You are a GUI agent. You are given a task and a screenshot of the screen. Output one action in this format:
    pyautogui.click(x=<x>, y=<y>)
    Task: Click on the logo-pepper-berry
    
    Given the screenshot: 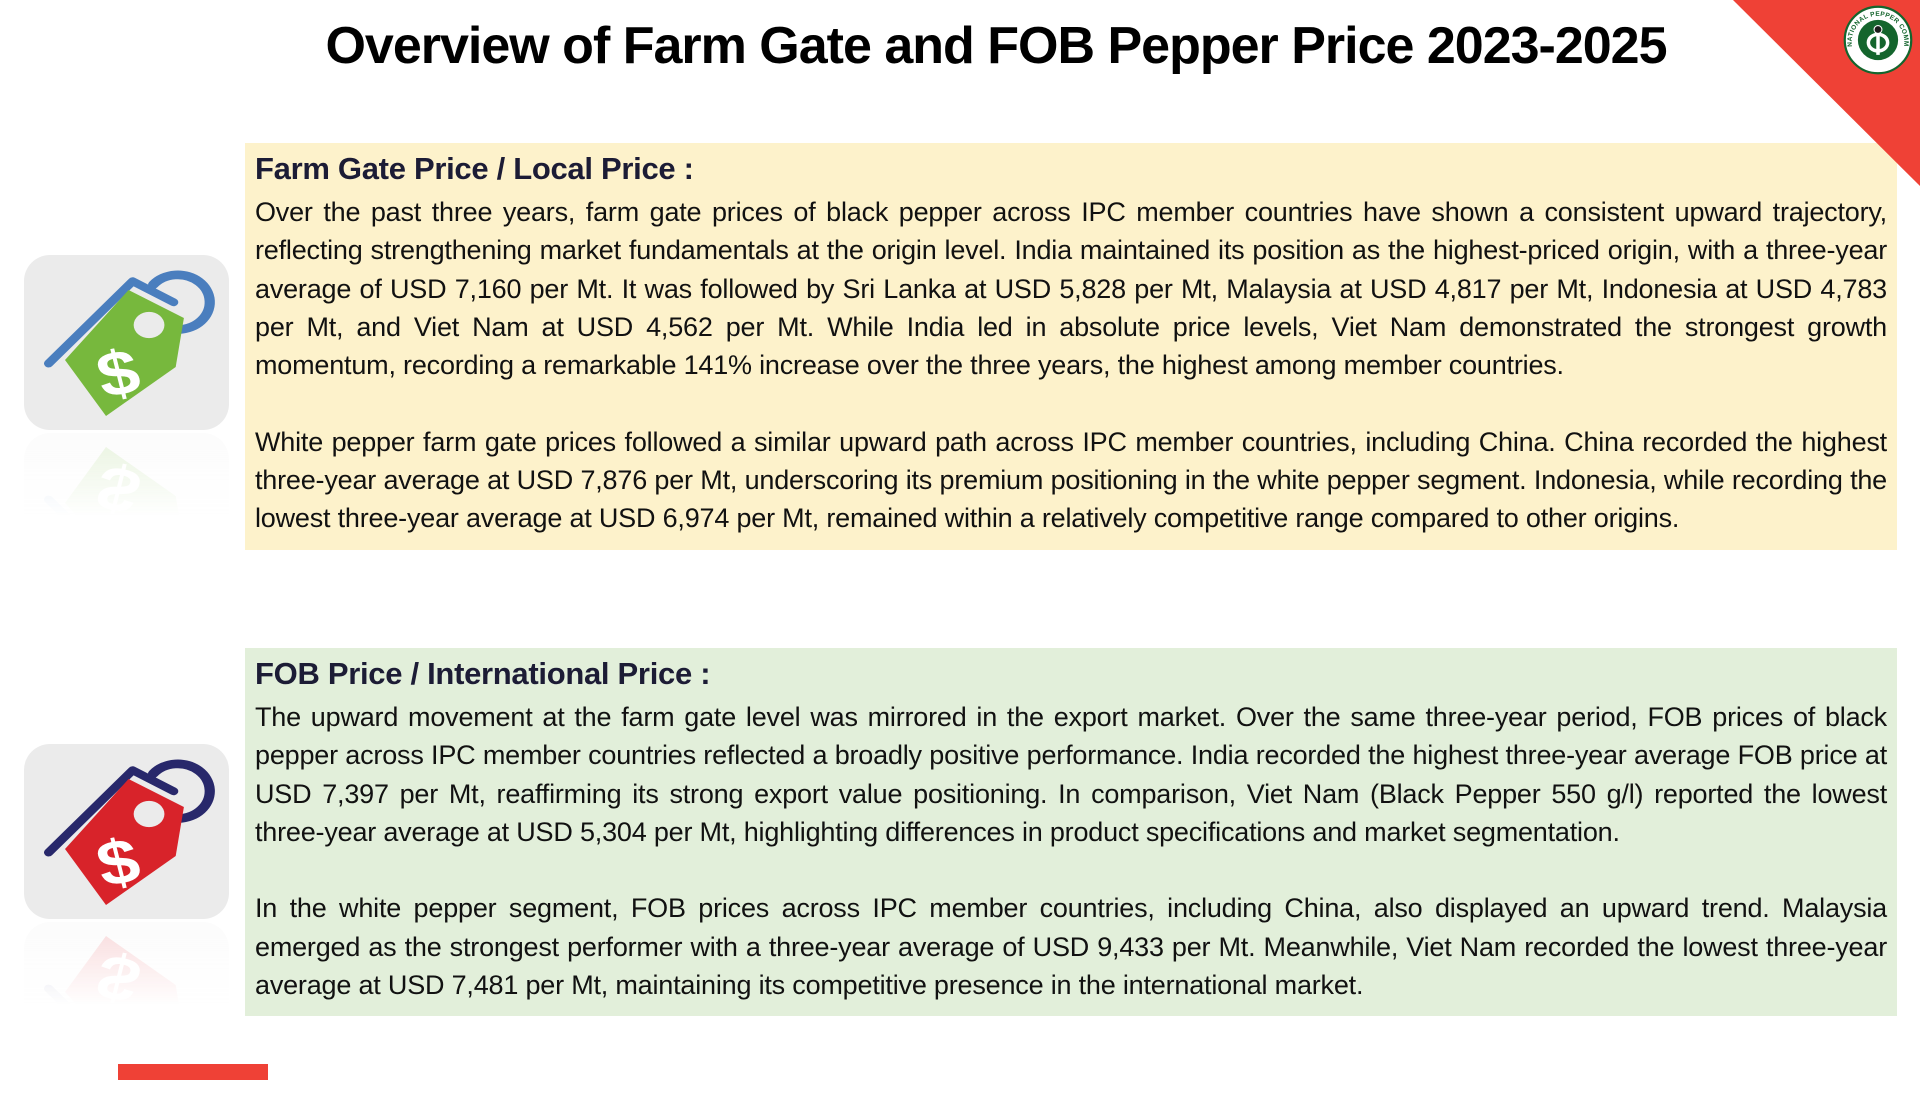 What is the action you would take?
    pyautogui.click(x=1878, y=29)
    